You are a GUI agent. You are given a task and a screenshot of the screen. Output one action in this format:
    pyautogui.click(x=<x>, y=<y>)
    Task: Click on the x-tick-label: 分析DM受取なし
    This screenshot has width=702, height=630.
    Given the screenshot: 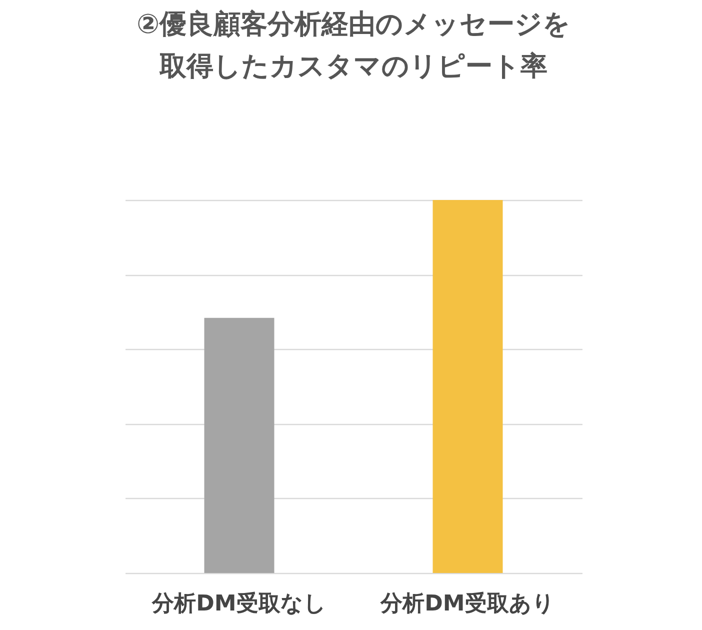 What is the action you would take?
    pyautogui.click(x=238, y=604)
    